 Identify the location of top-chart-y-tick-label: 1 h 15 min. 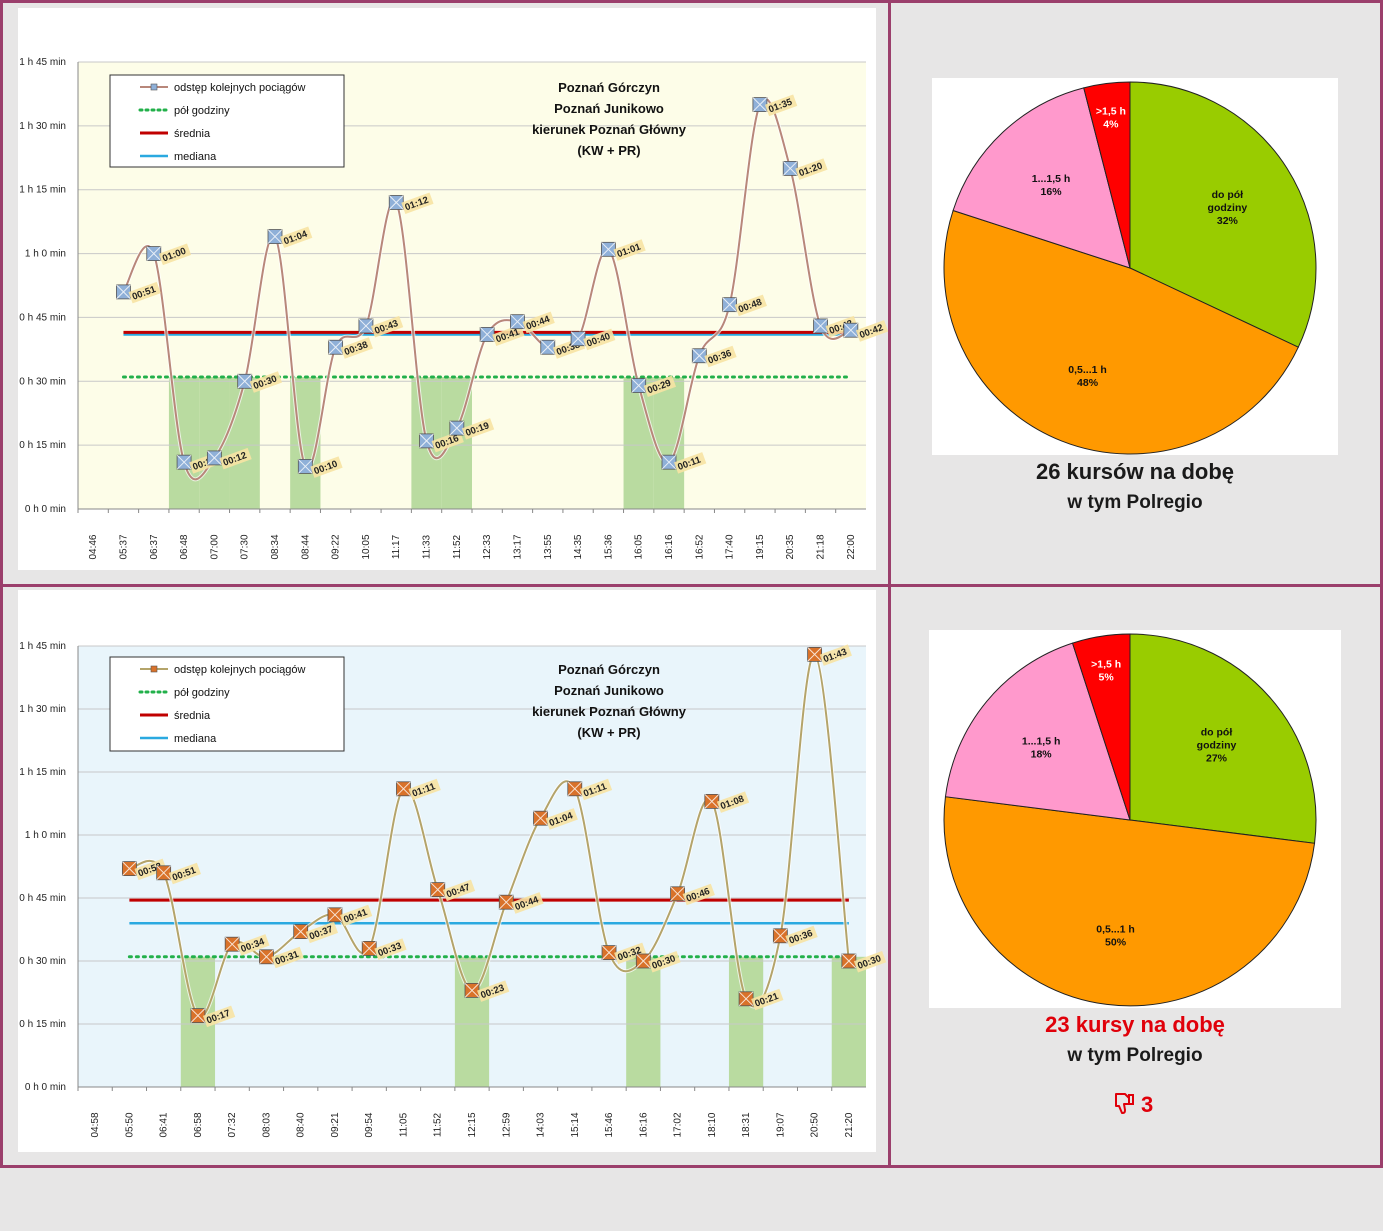
(42, 190).